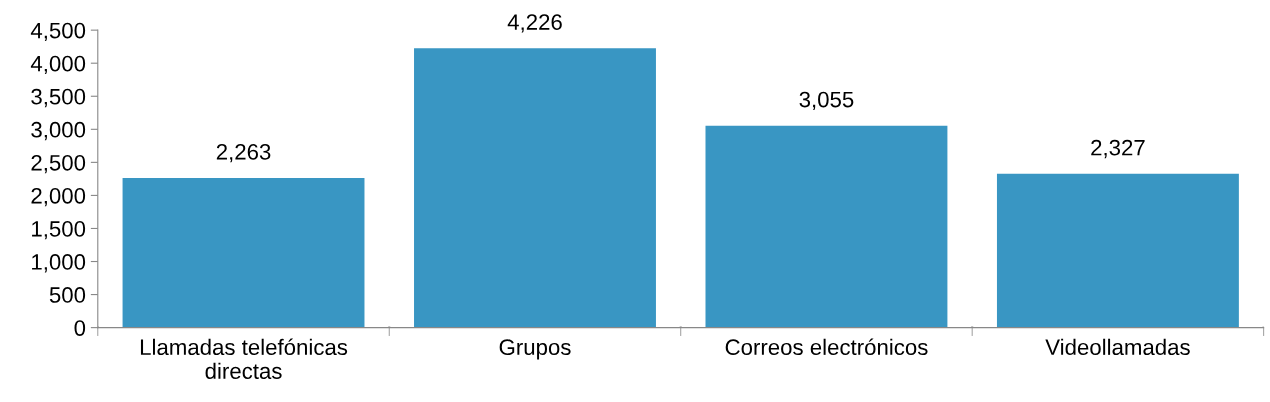 The image size is (1270, 402). What do you see at coordinates (58, 98) in the screenshot?
I see `y-tick-label: 3,500` at bounding box center [58, 98].